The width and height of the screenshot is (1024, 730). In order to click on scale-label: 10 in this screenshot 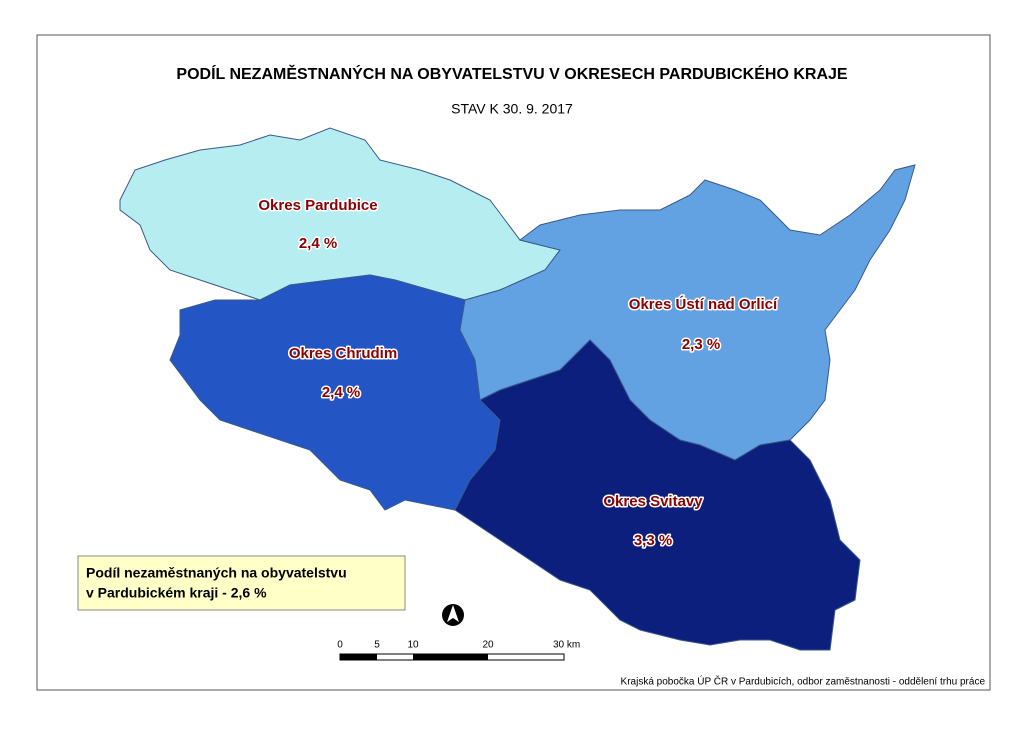, I will do `click(413, 645)`.